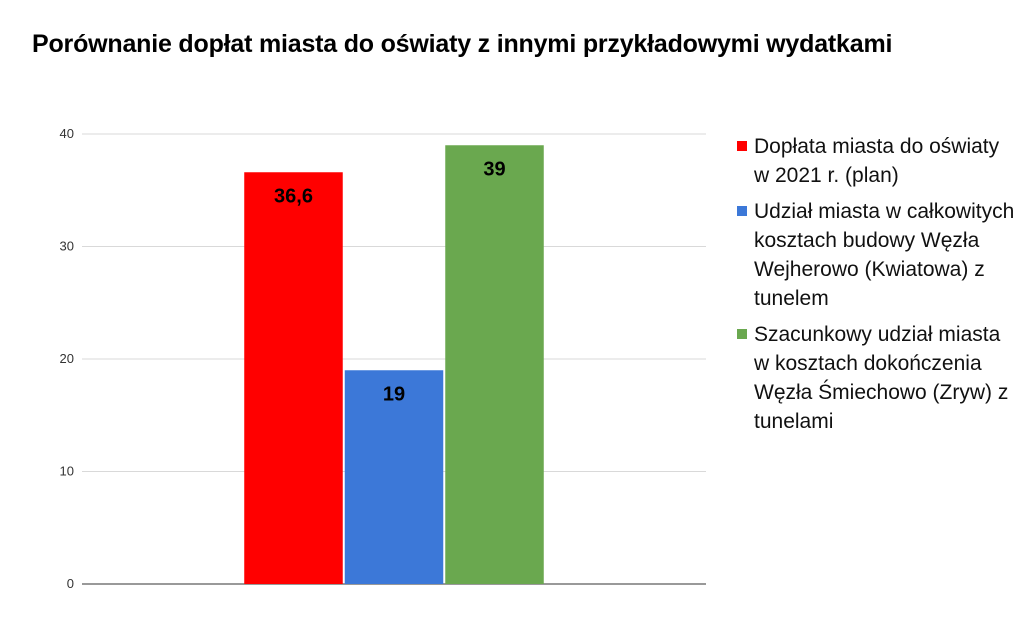  Describe the element at coordinates (67, 133) in the screenshot. I see `y-tick-label: 40` at that location.